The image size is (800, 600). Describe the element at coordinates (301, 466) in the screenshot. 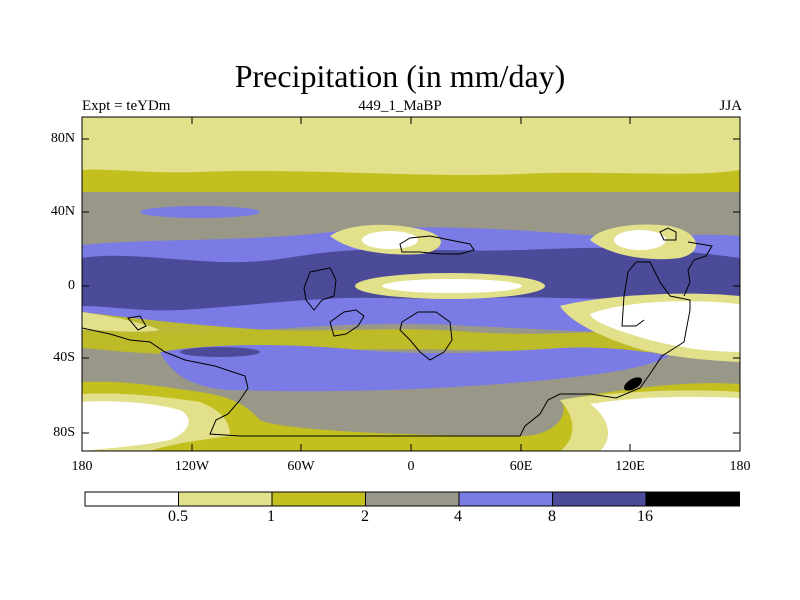

I see `lon-label-60w: 60W` at that location.